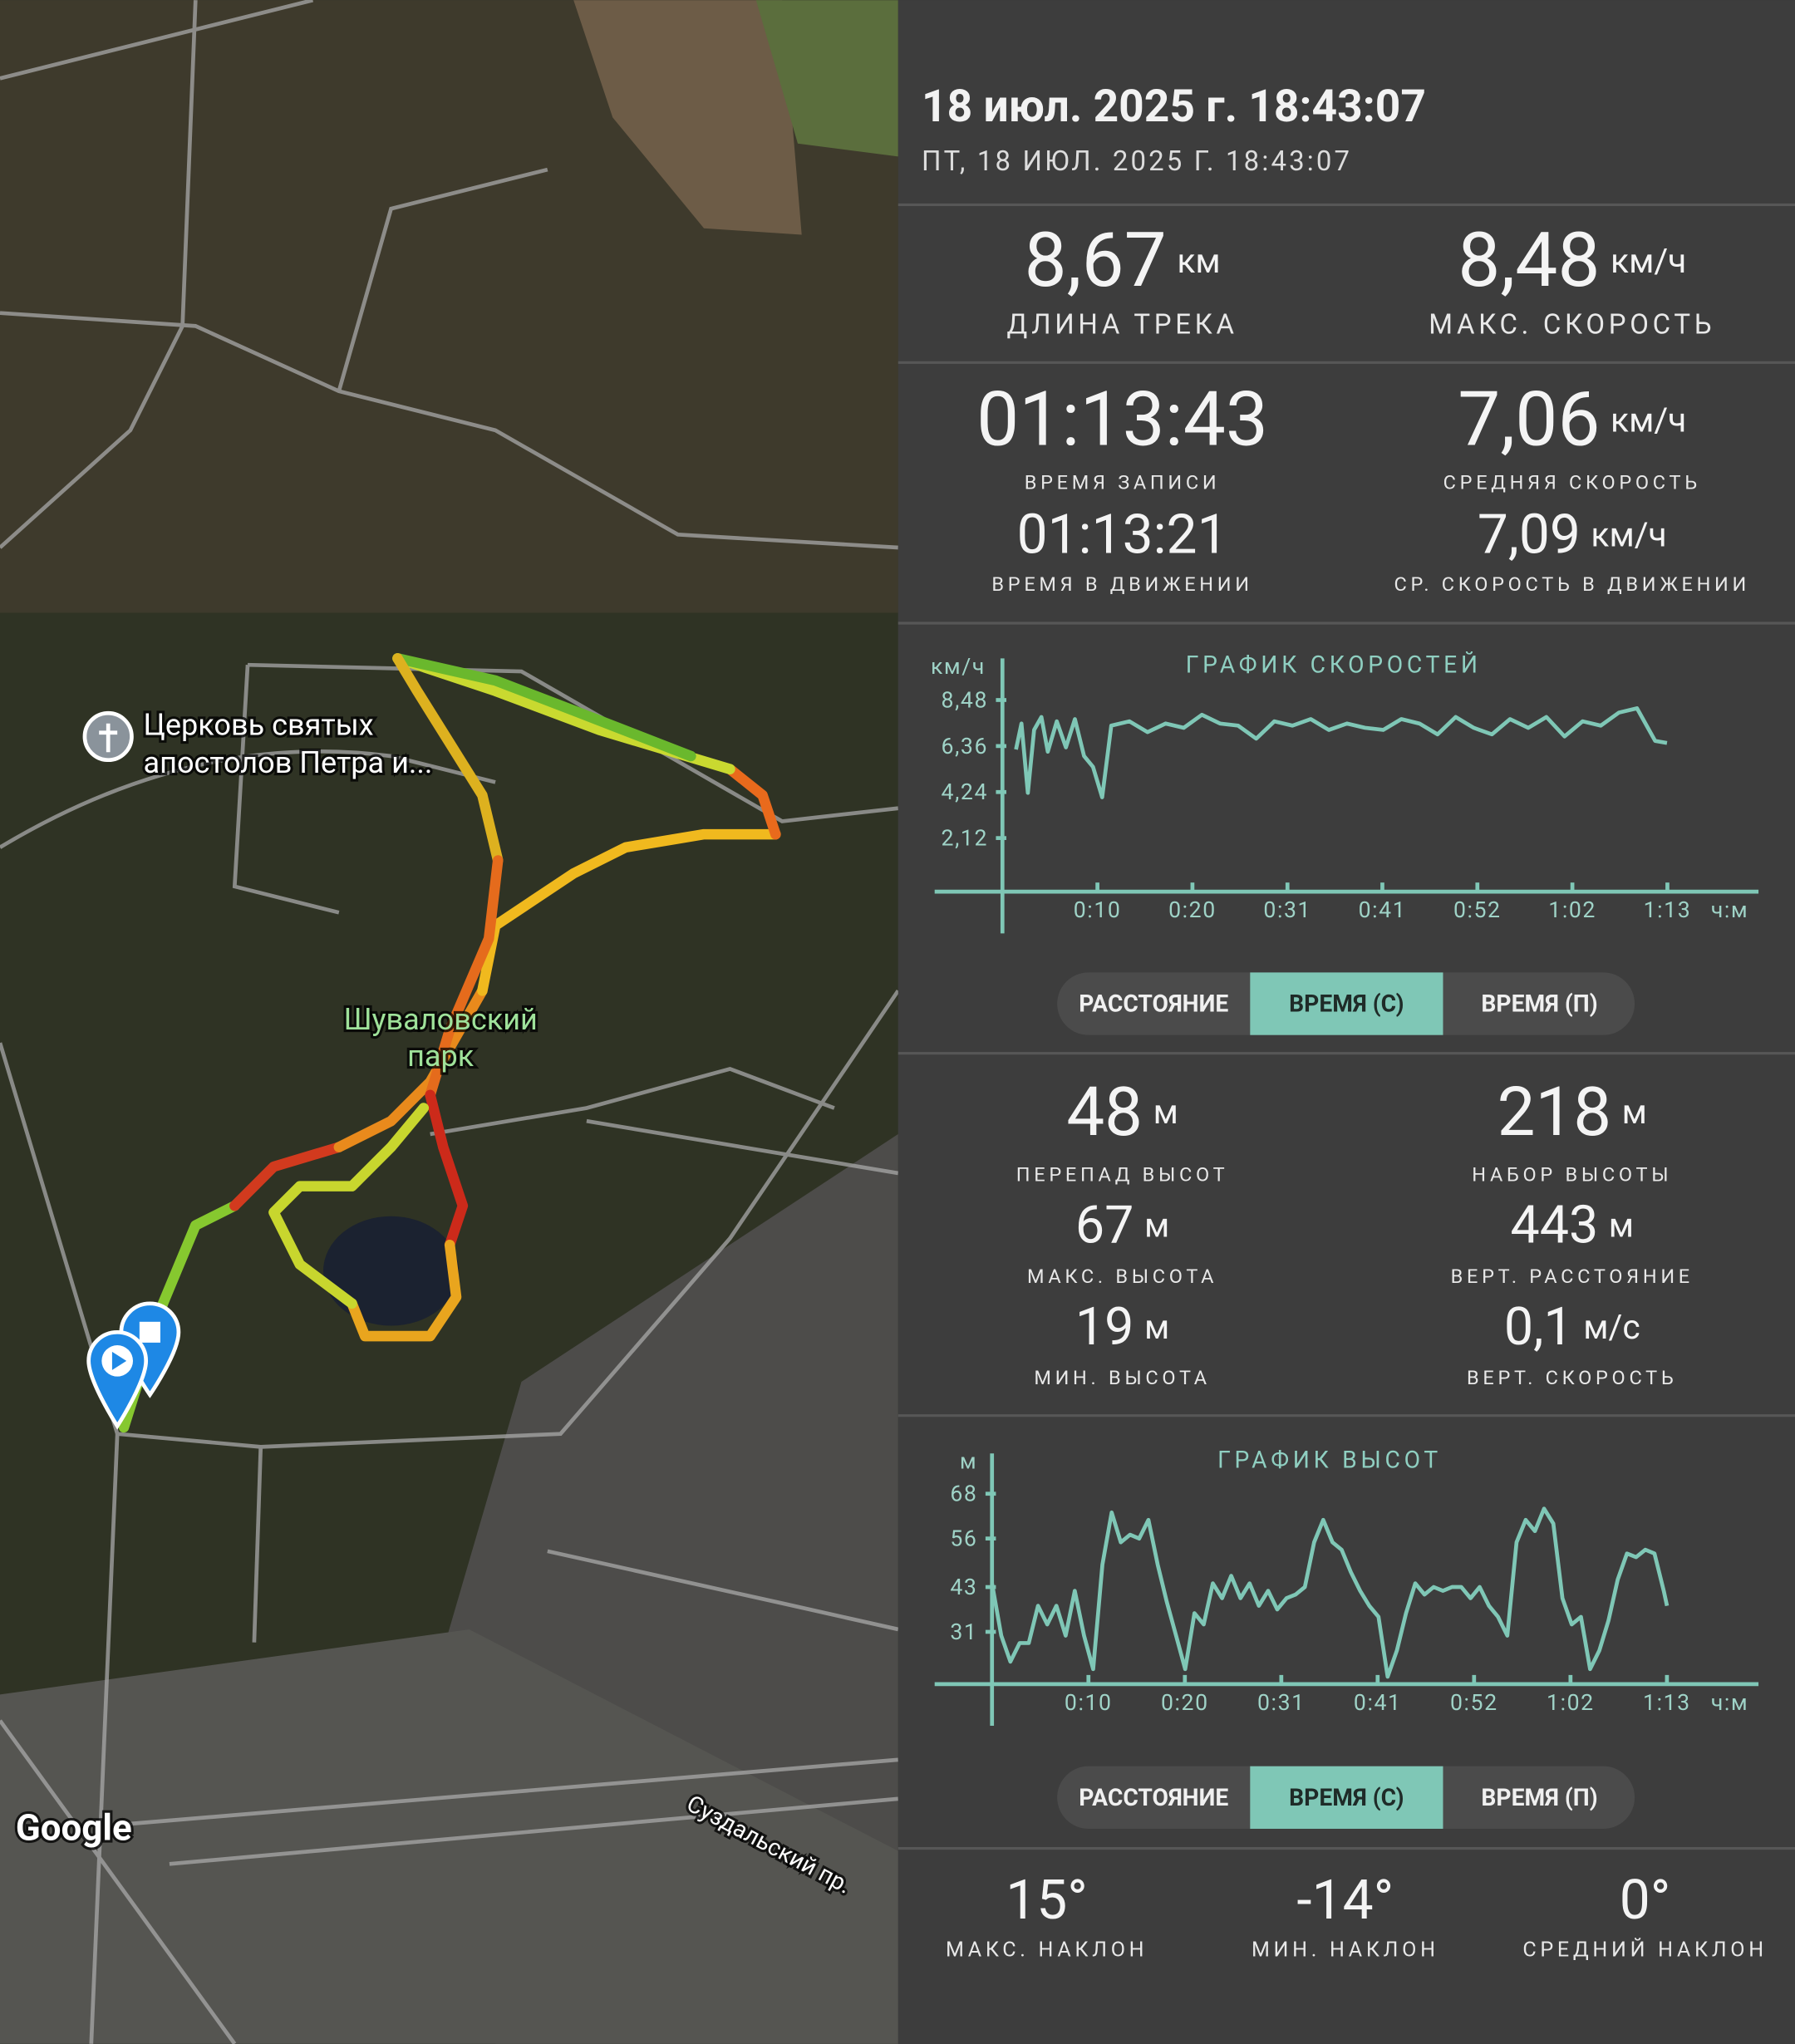 The height and width of the screenshot is (2044, 1795). Describe the element at coordinates (1572, 584) in the screenshot. I see `stat-label: СР. СКОРОСТЬ В ДВИЖЕНИИ` at that location.